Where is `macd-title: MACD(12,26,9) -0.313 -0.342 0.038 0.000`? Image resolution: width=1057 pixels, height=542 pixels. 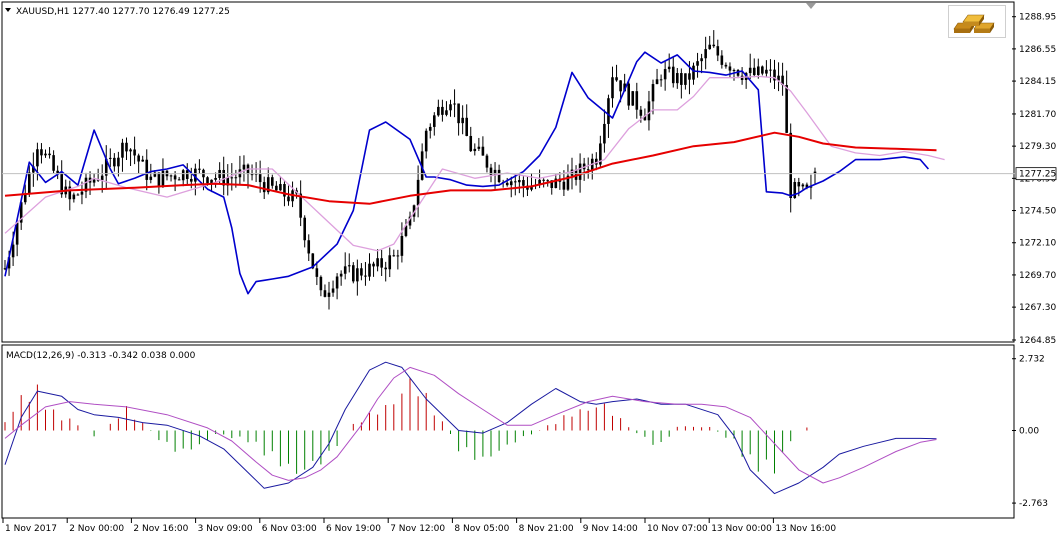 macd-title: MACD(12,26,9) -0.313 -0.342 0.038 0.000 is located at coordinates (101, 356).